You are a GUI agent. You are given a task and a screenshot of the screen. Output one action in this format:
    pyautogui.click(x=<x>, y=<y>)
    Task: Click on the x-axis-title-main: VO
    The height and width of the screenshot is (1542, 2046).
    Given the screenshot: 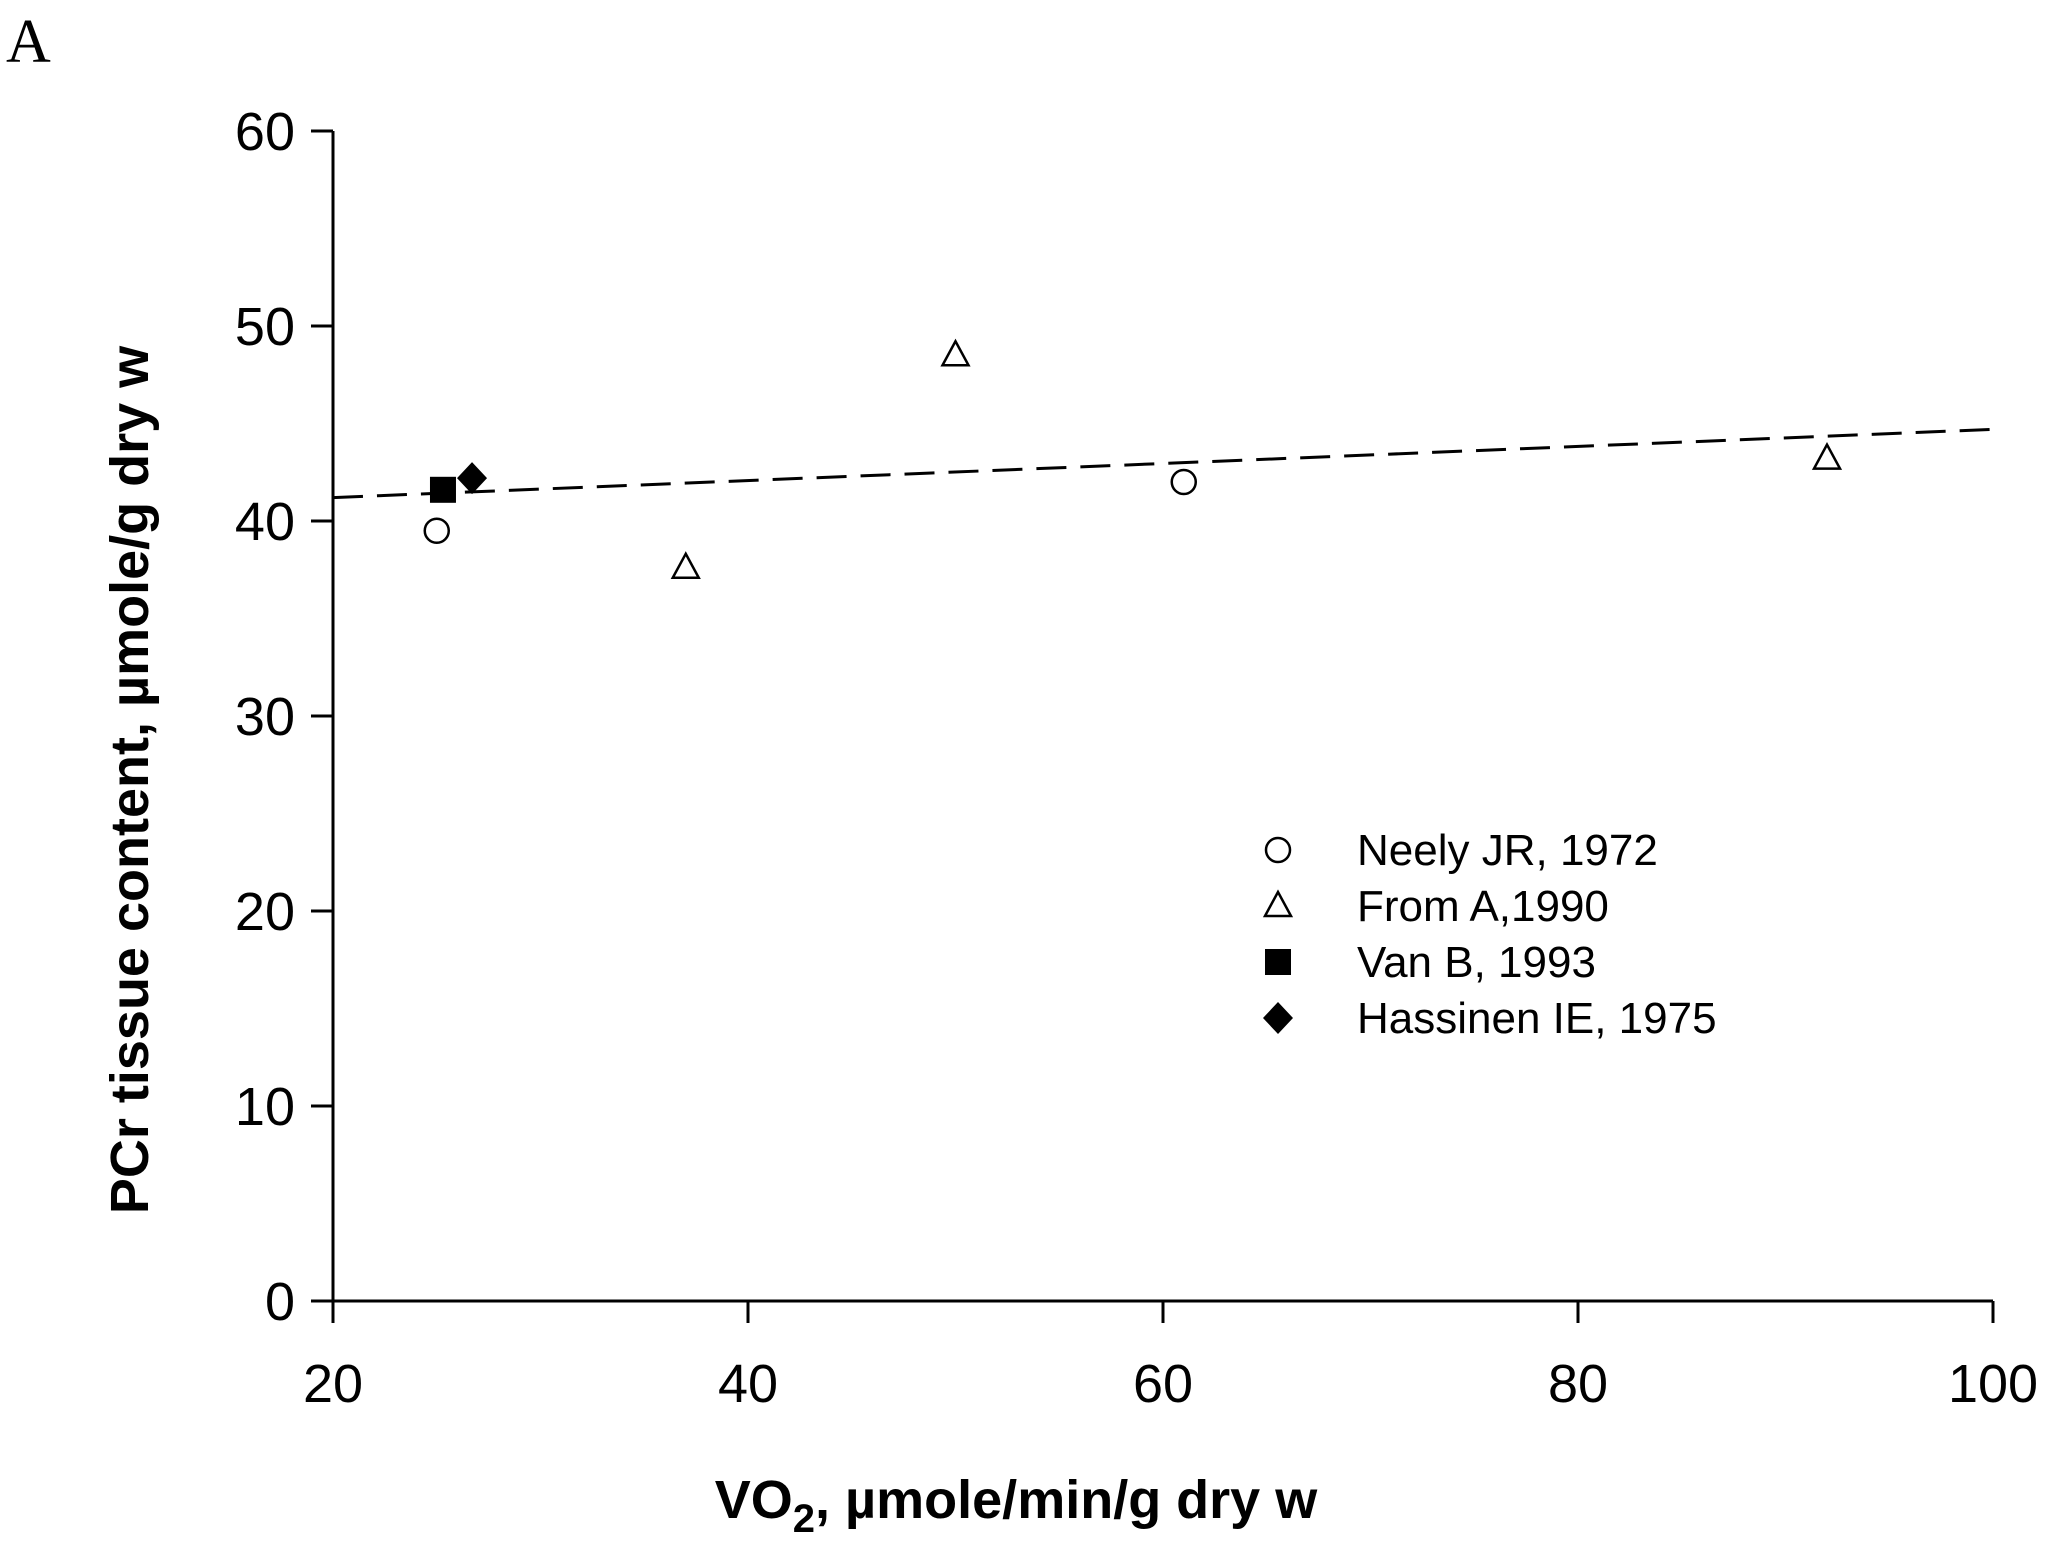 What is the action you would take?
    pyautogui.click(x=754, y=1500)
    